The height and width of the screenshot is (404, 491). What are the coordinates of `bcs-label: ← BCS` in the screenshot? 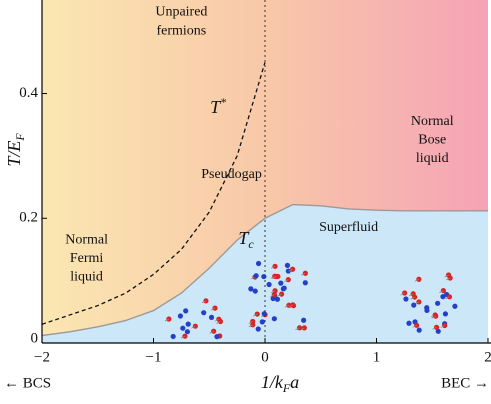 It's located at (27, 383).